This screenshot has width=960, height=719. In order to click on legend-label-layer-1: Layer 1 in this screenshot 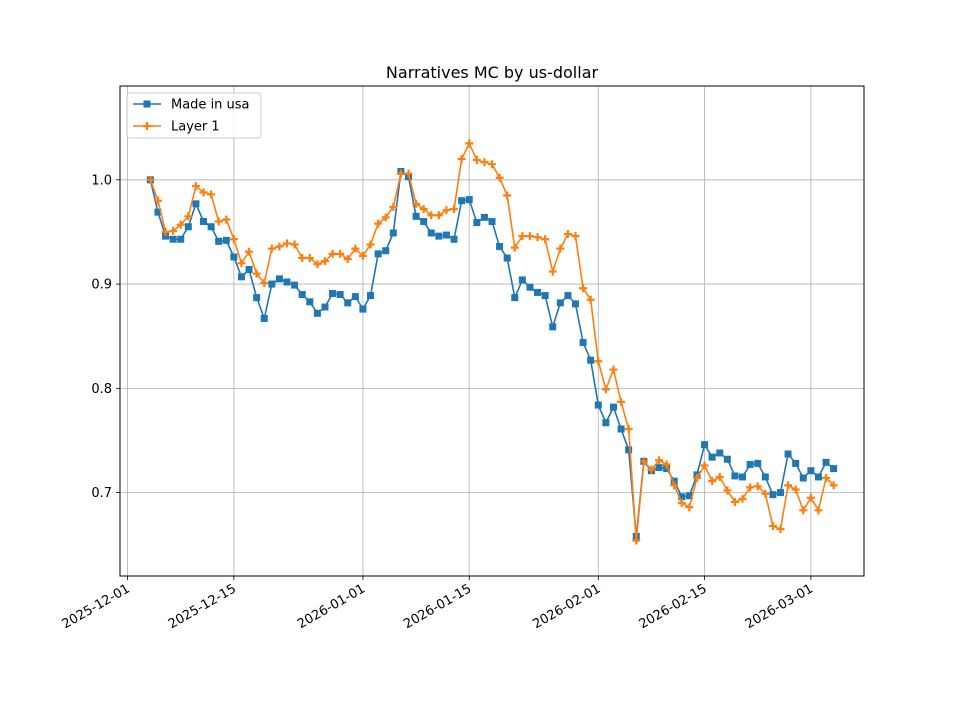, I will do `click(195, 127)`.